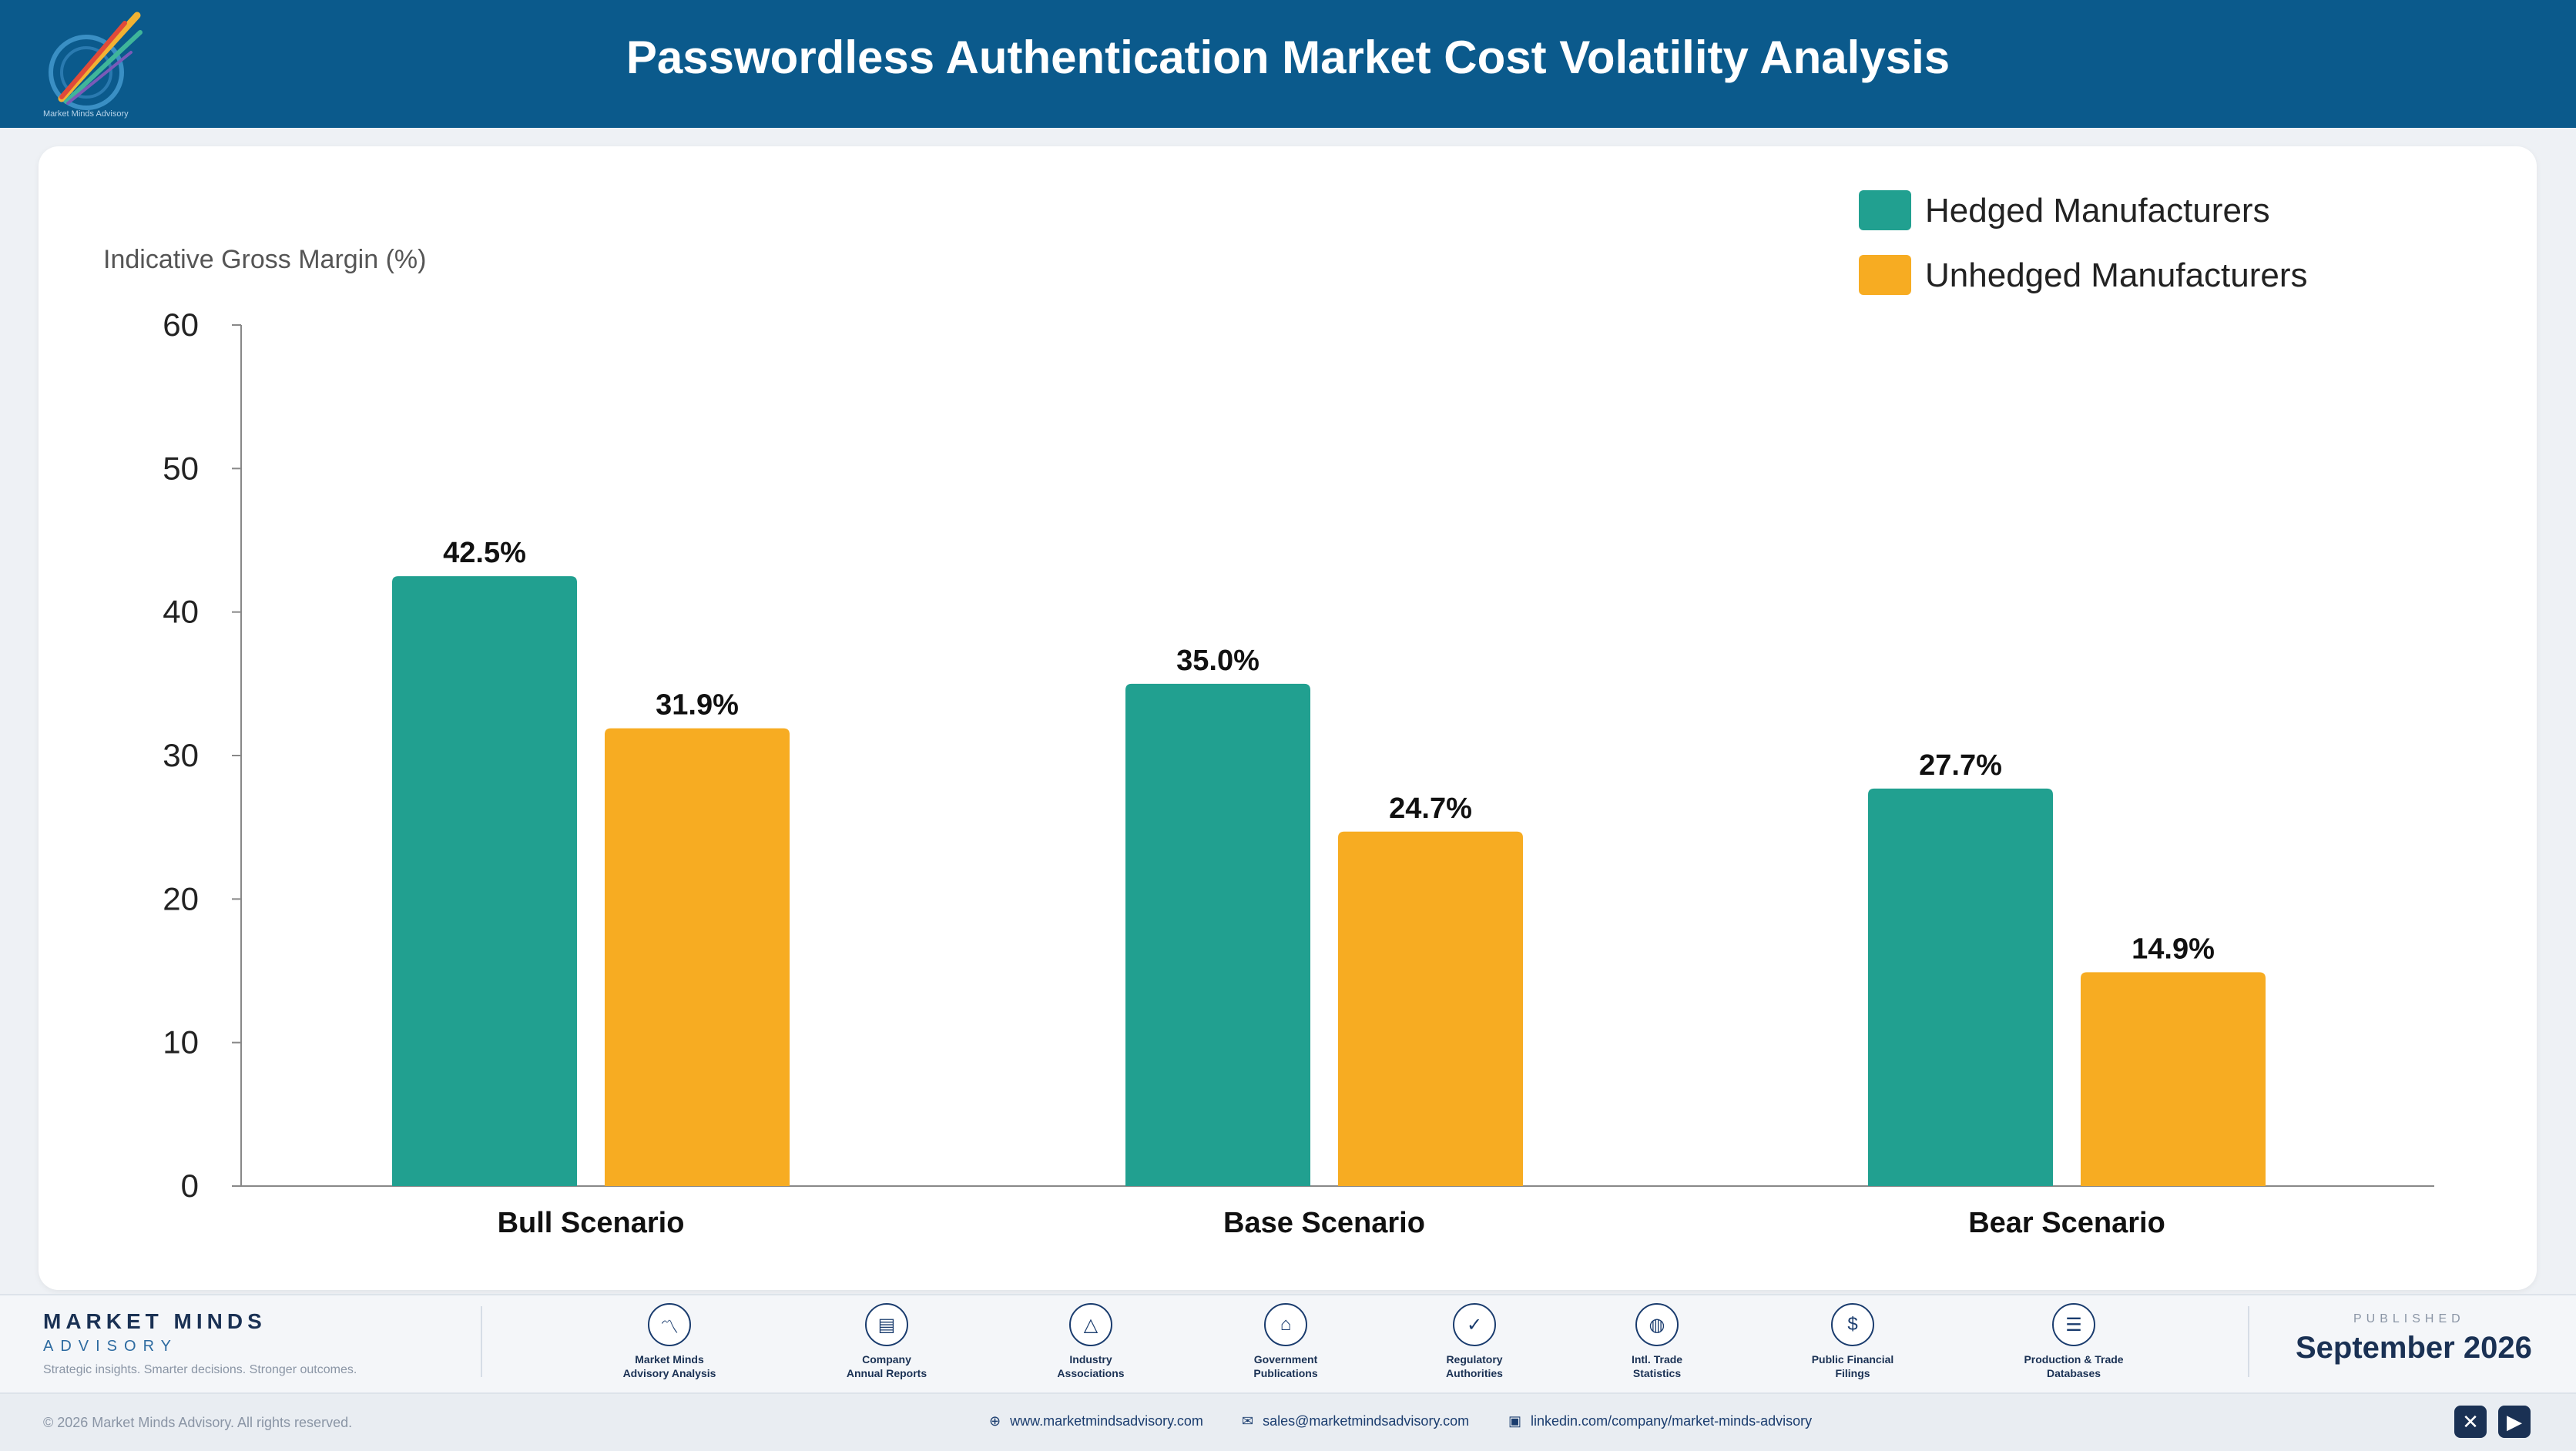 This screenshot has height=1451, width=2576. Describe the element at coordinates (669, 1324) in the screenshot. I see `trend-line-icon: 〽` at that location.